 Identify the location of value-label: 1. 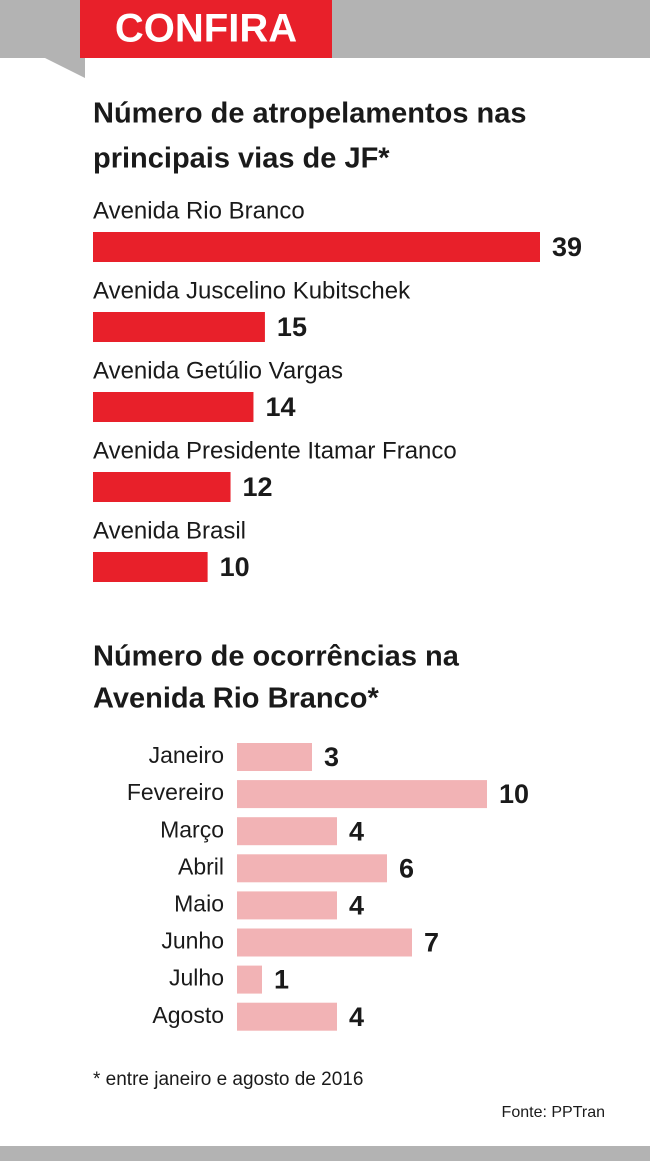
(281, 980).